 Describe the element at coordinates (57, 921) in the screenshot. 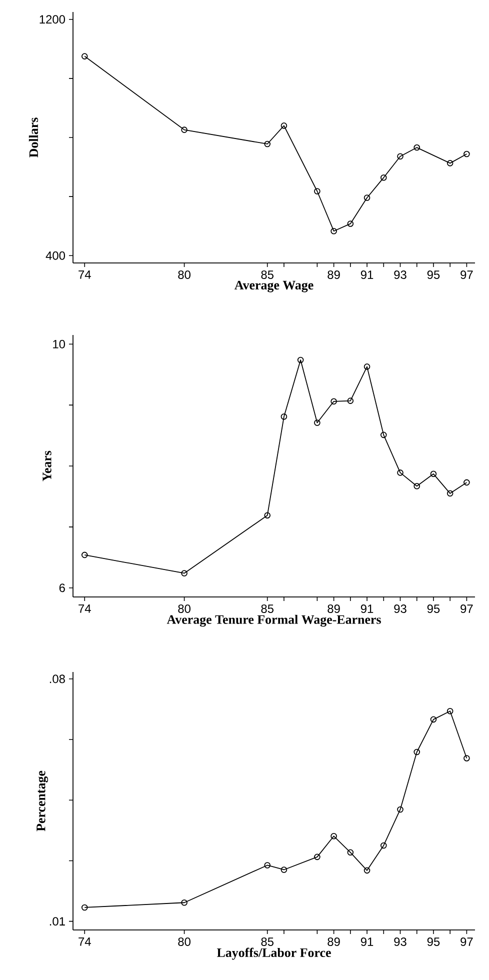

I see `y-tick-label: .01` at that location.